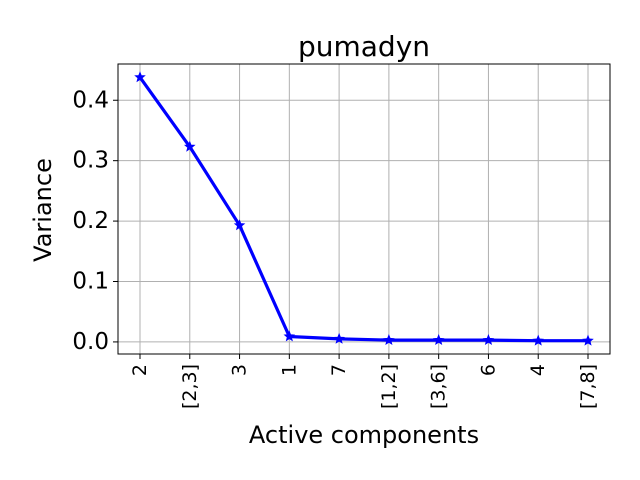 The image size is (640, 480). What do you see at coordinates (339, 370) in the screenshot?
I see `x-tick-label: 7` at bounding box center [339, 370].